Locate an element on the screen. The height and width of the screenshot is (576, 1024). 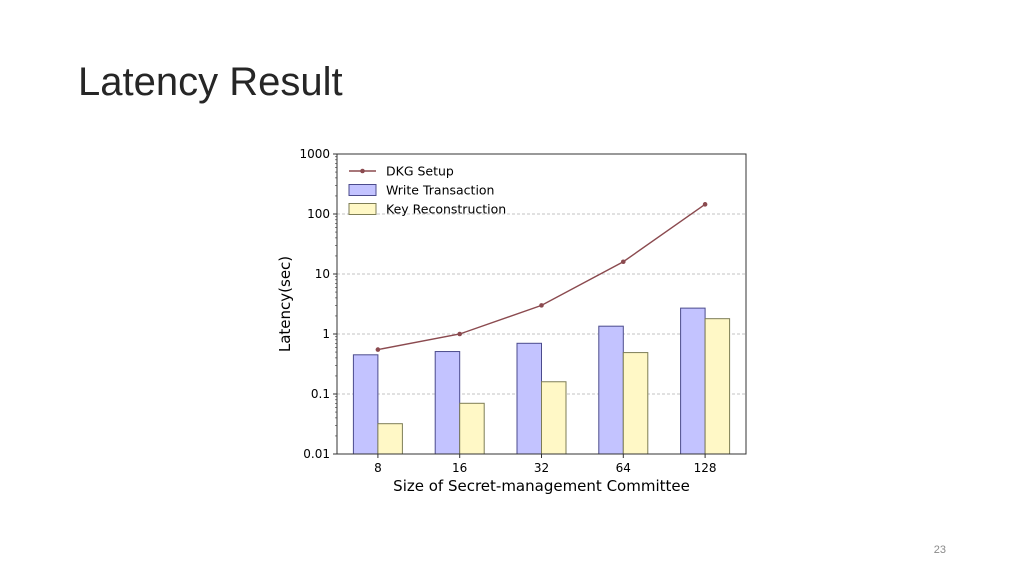
x-tick-label: 64 is located at coordinates (623, 468).